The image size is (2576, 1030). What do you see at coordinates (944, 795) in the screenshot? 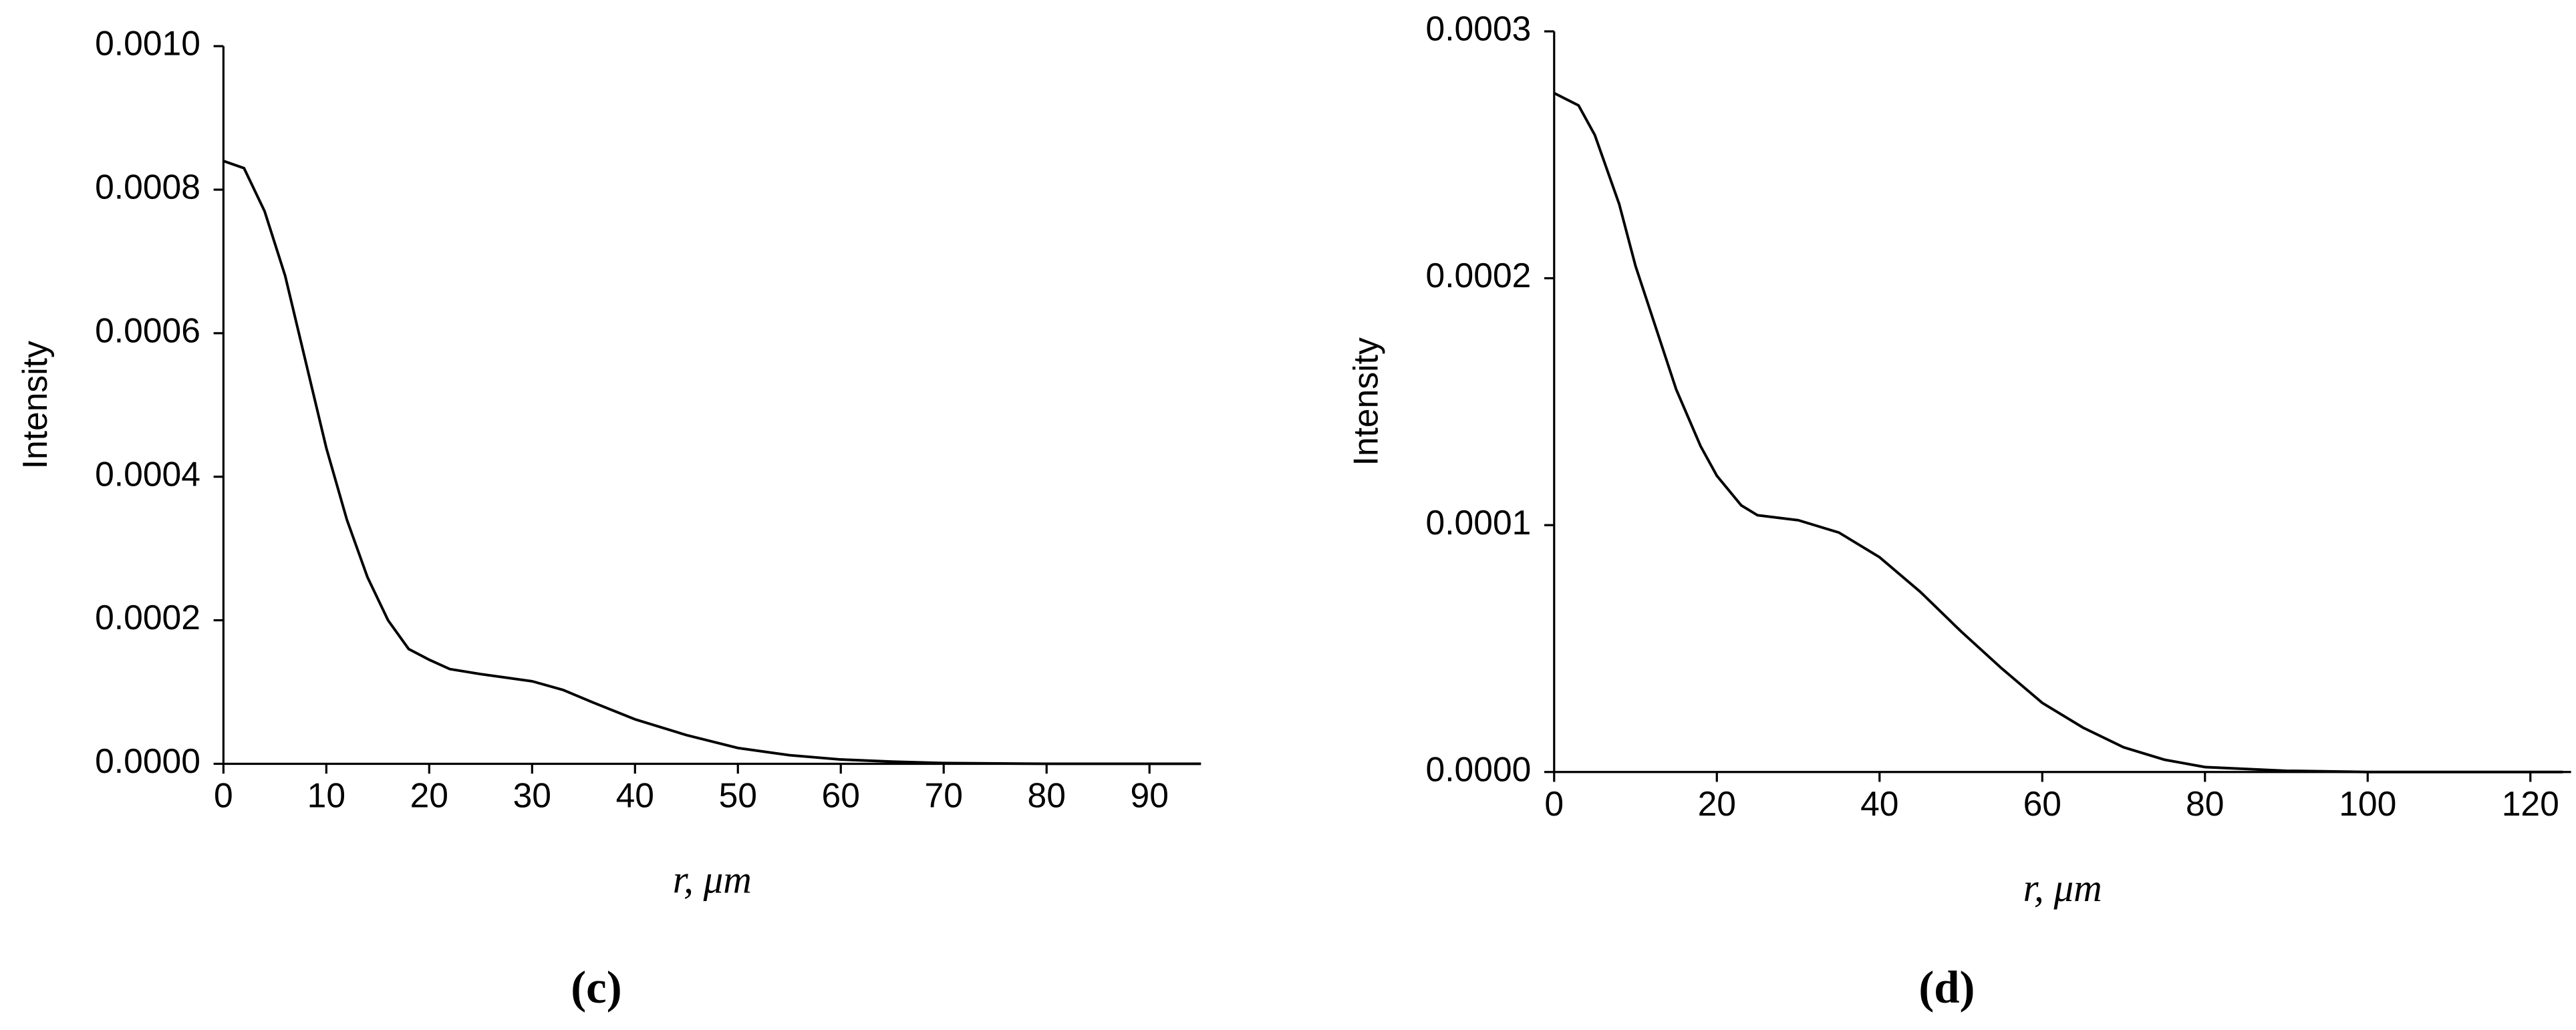
I see `x-tick-label: 70` at bounding box center [944, 795].